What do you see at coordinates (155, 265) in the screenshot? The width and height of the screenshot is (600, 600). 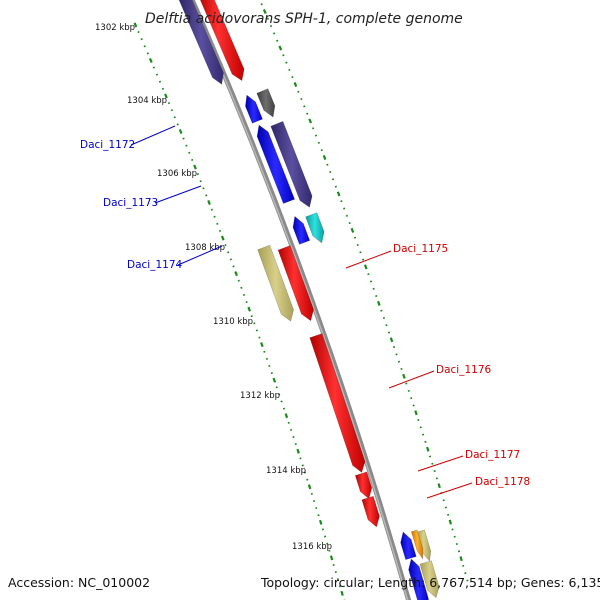 I see `gene-label-daci-1174: Daci_1174` at bounding box center [155, 265].